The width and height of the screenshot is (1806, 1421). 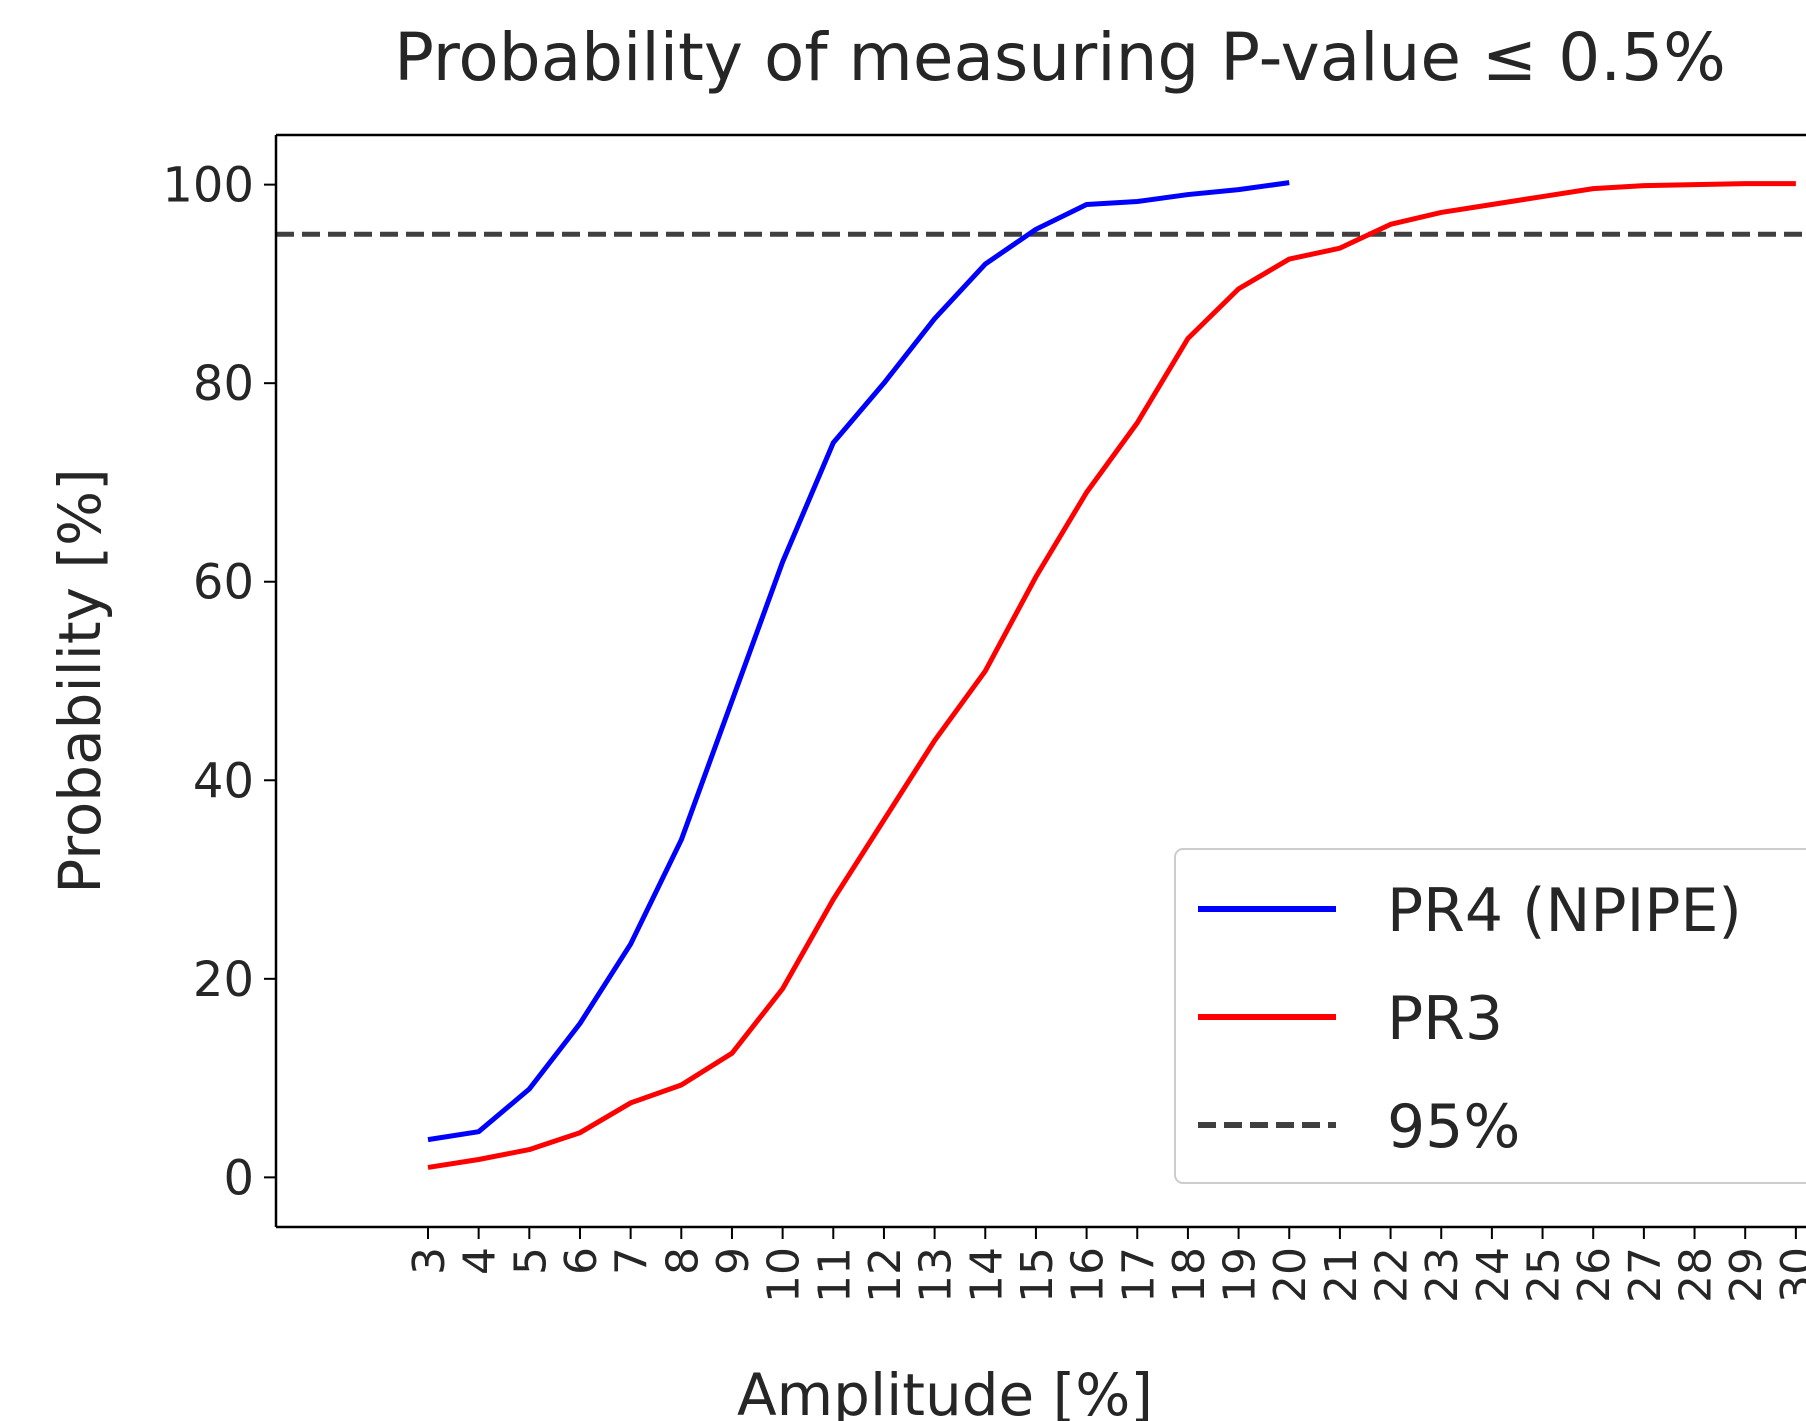 I want to click on x-tick-label: 26, so click(x=1594, y=1275).